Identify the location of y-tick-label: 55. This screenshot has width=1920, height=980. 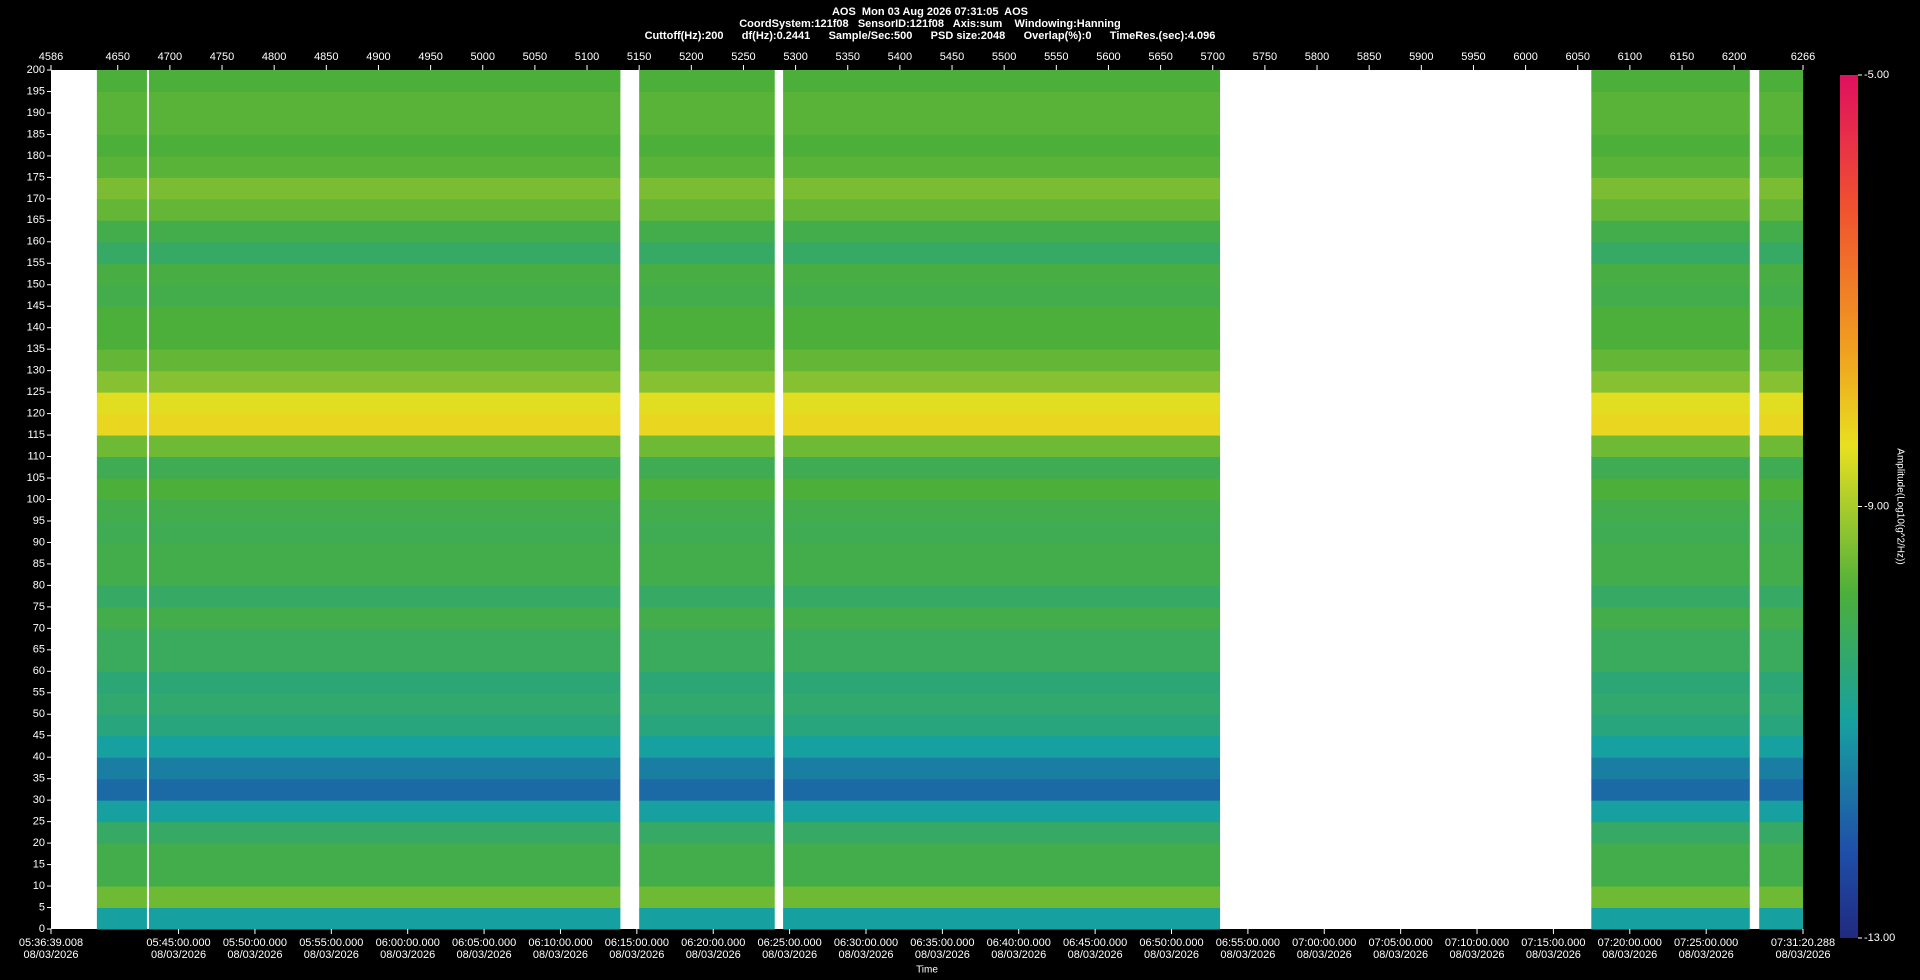
(39, 693).